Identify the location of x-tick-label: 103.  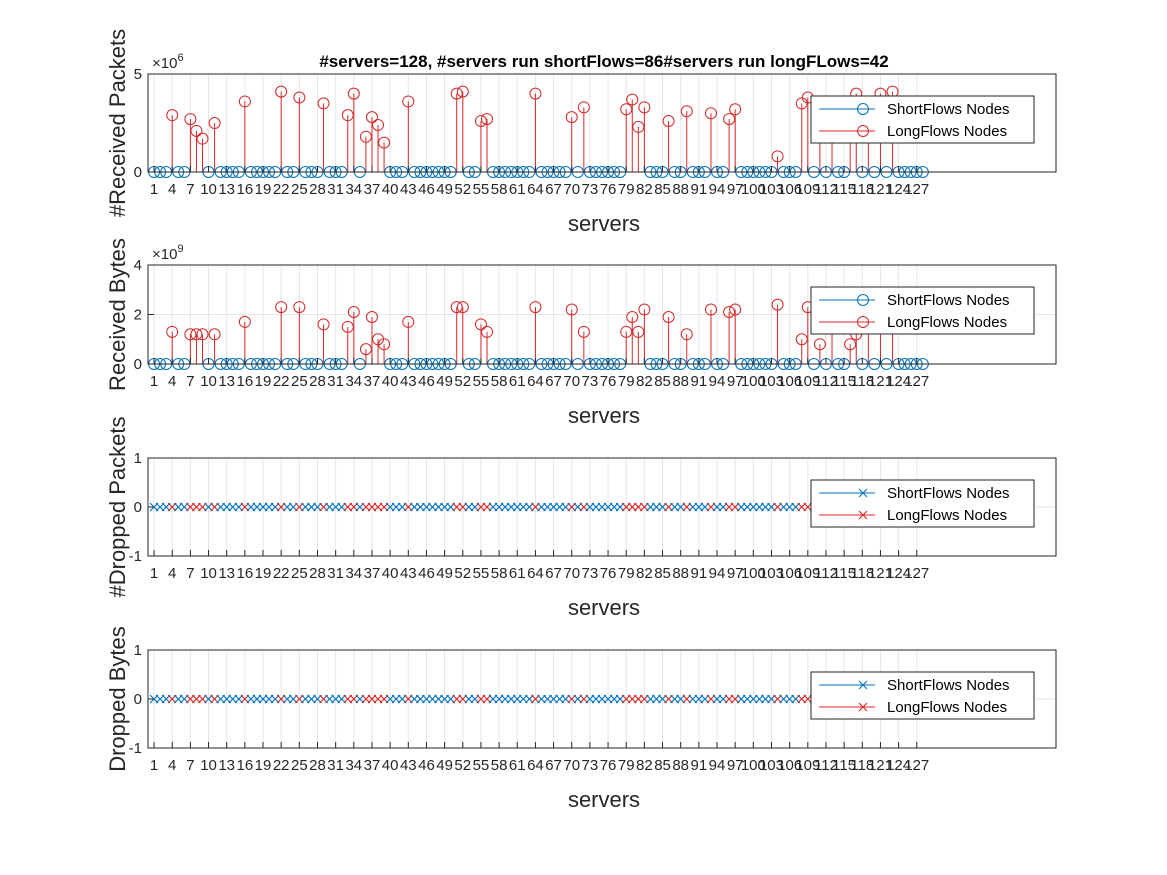
(771, 765).